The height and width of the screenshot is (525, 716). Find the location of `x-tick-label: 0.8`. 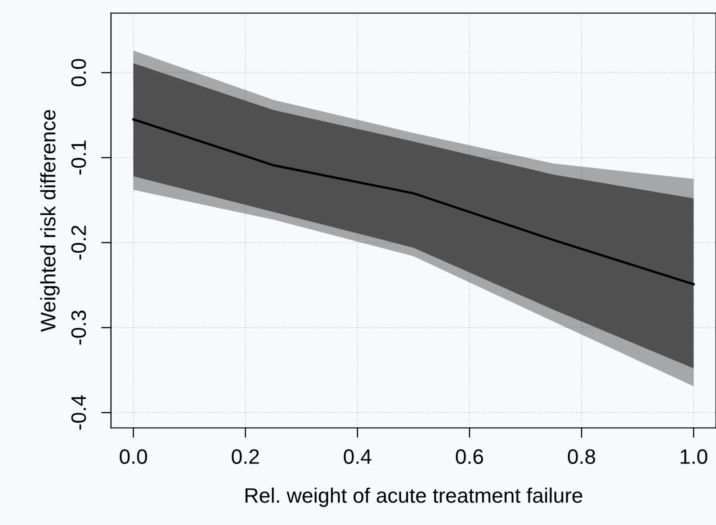

x-tick-label: 0.8 is located at coordinates (582, 456).